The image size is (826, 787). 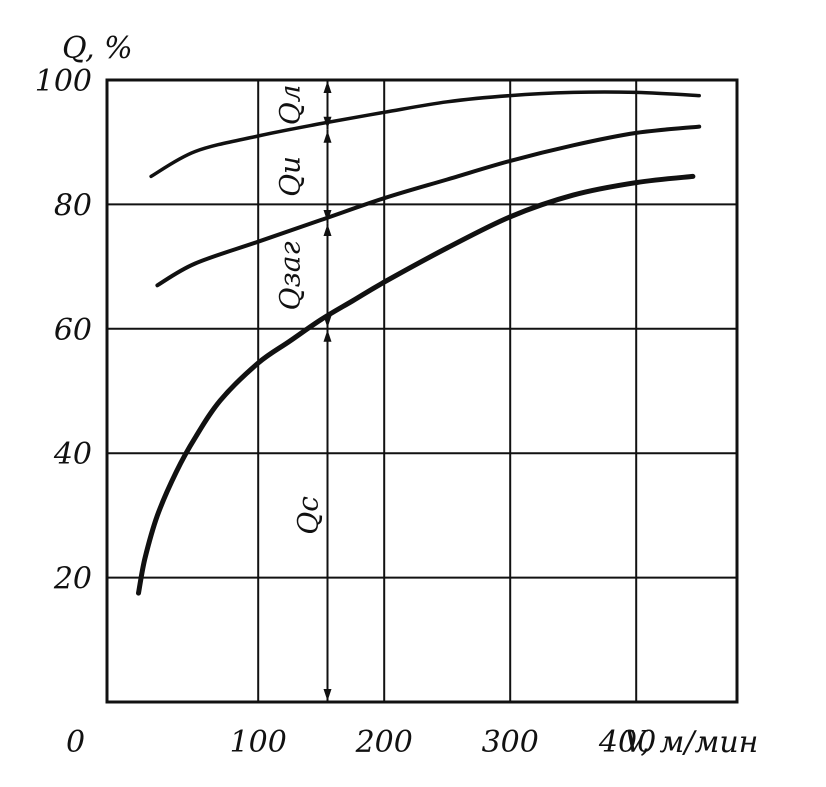 I want to click on y-tick-label: 20, so click(x=72, y=579).